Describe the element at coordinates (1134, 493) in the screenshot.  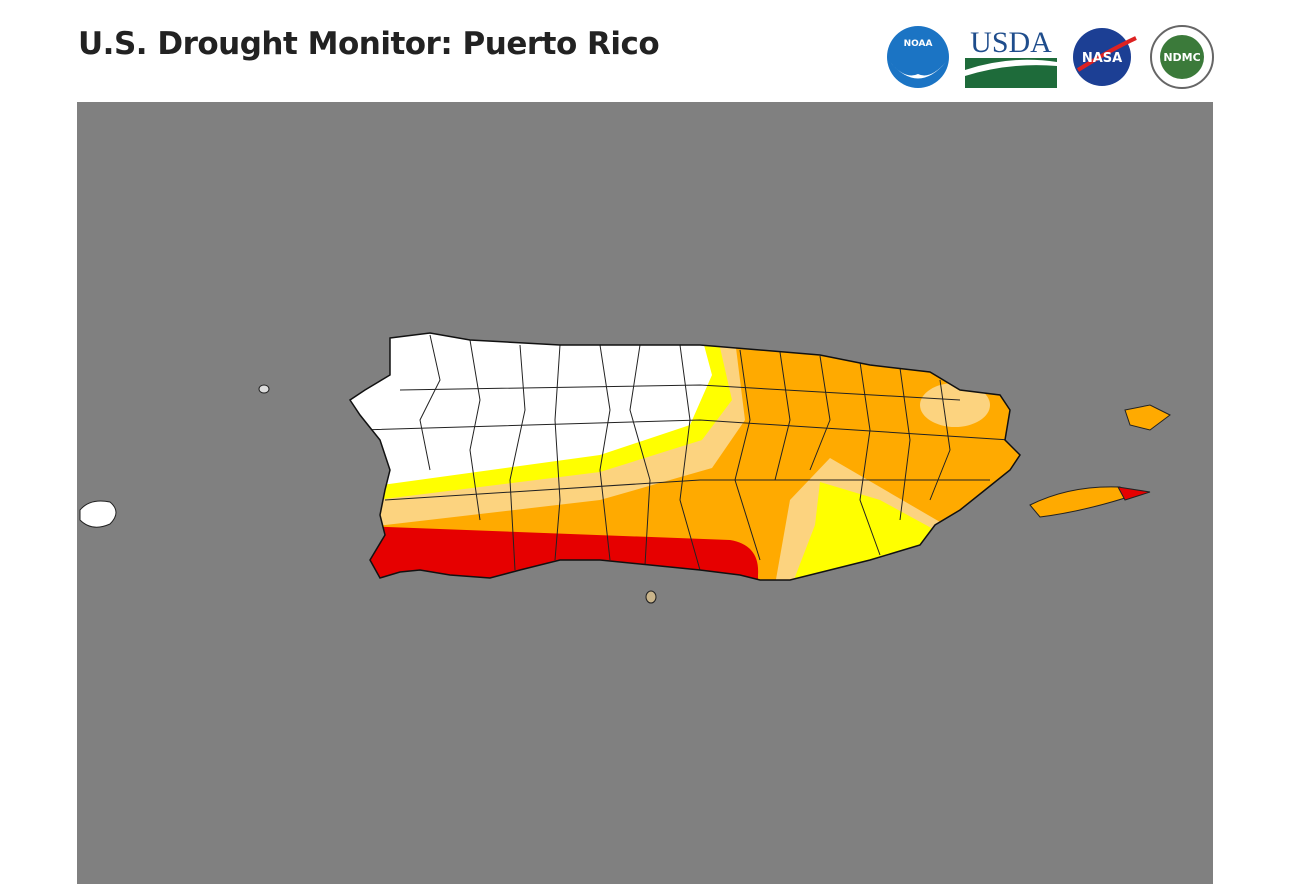
I see `vieques-east` at that location.